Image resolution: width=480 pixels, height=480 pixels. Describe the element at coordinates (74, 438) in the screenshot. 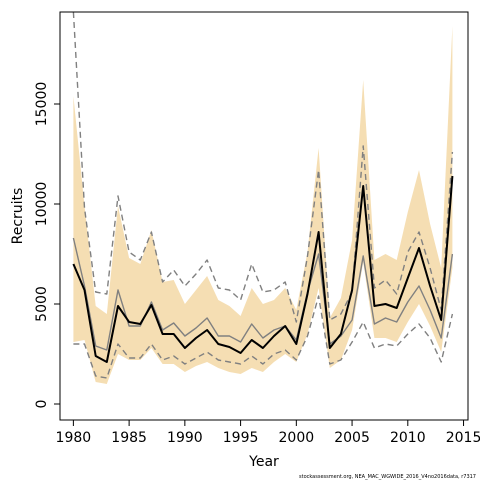

I see `x-tick-label: 1980` at that location.